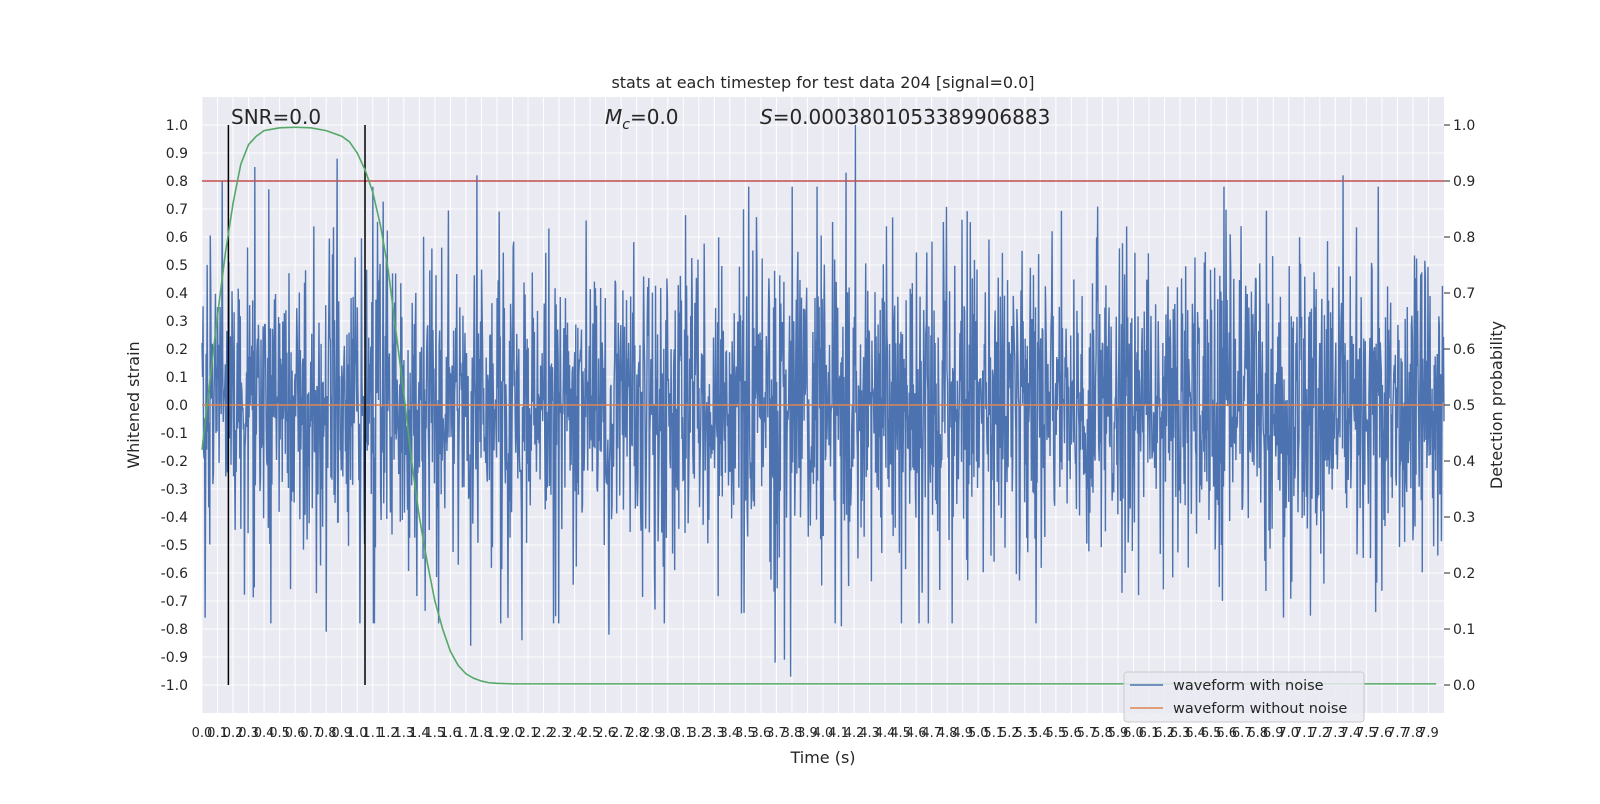  Describe the element at coordinates (1413, 733) in the screenshot. I see `x-tick-label: 7.8` at that location.